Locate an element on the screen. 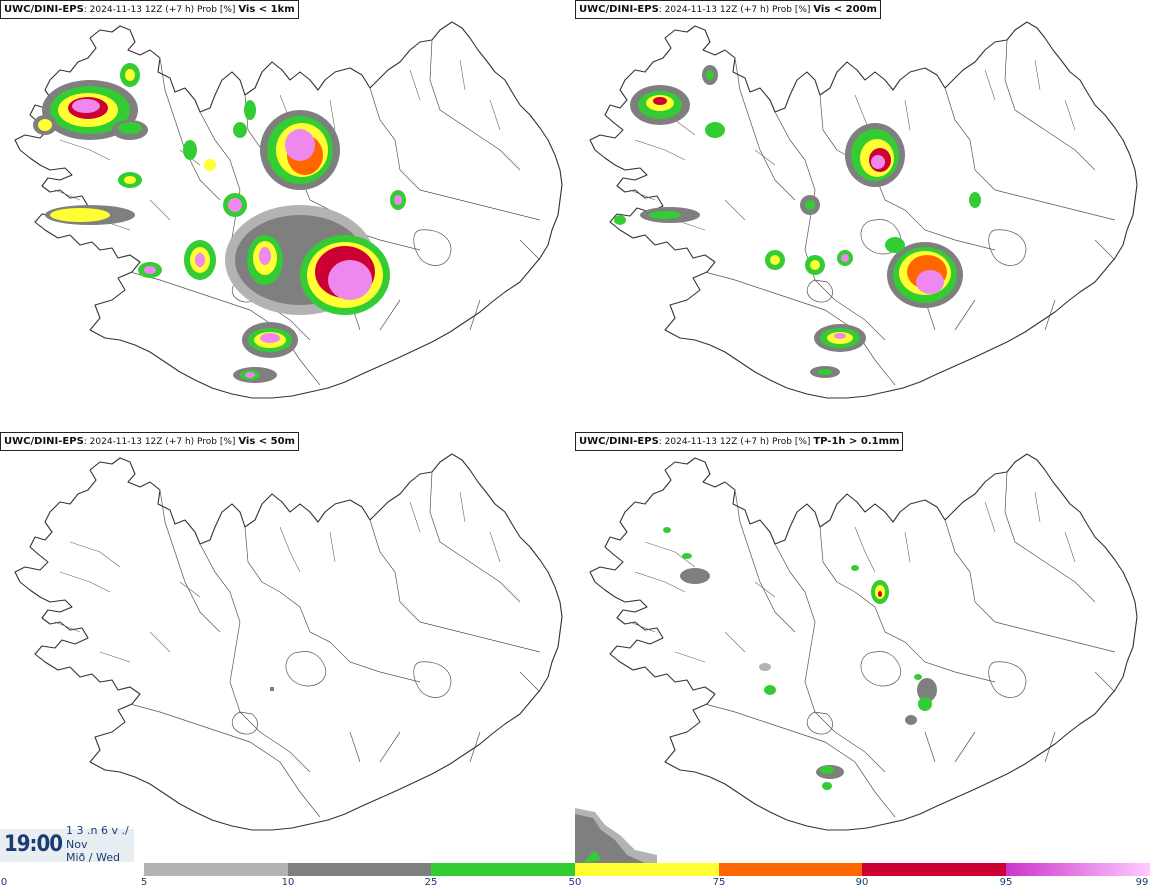  probability-colorbar is located at coordinates (647, 869).